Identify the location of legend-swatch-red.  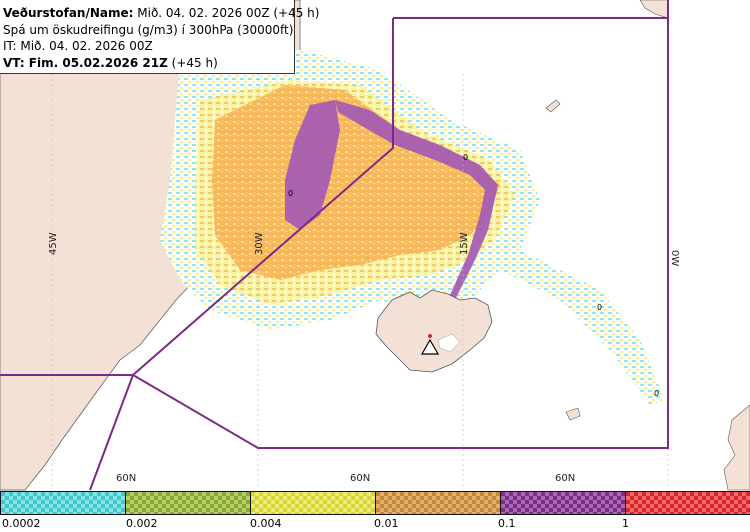
(687, 503).